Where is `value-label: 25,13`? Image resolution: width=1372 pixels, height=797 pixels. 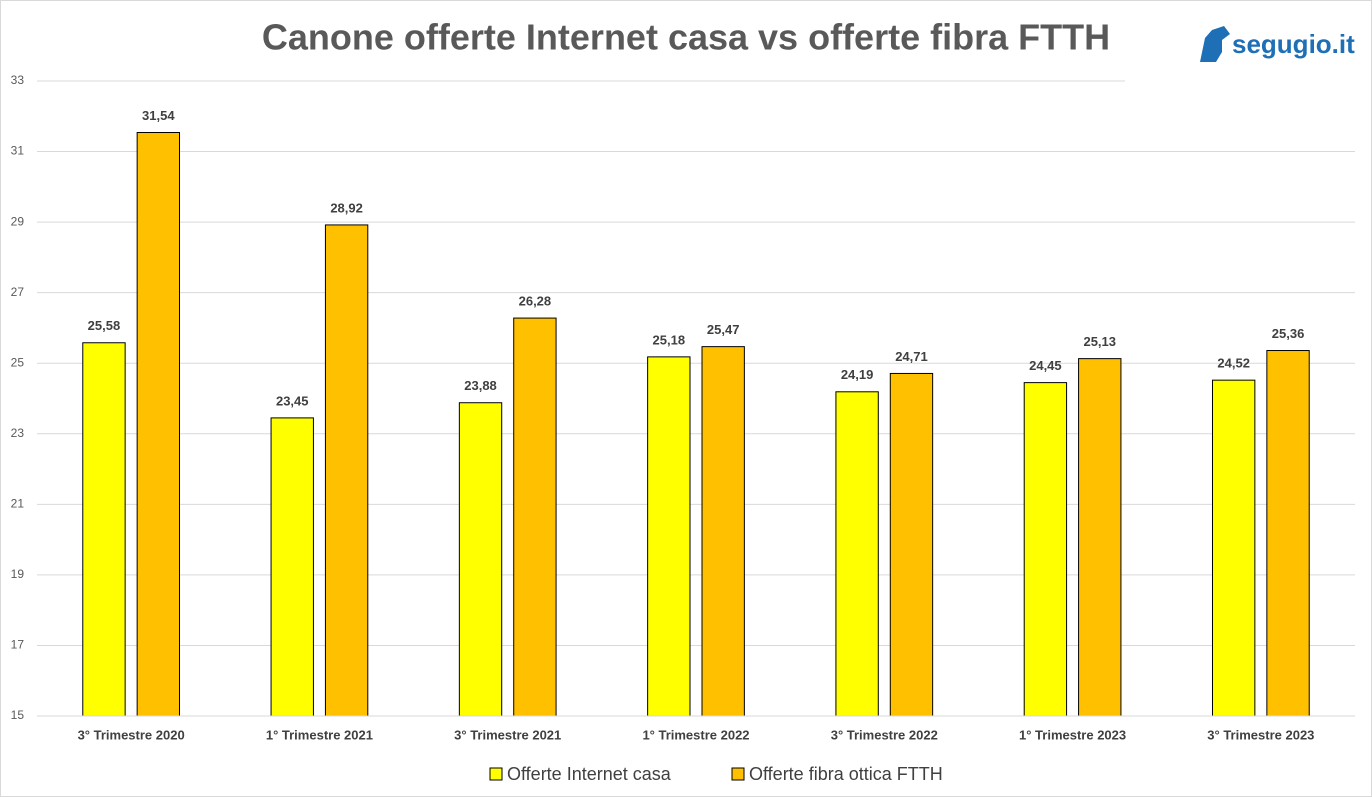 value-label: 25,13 is located at coordinates (1099, 341).